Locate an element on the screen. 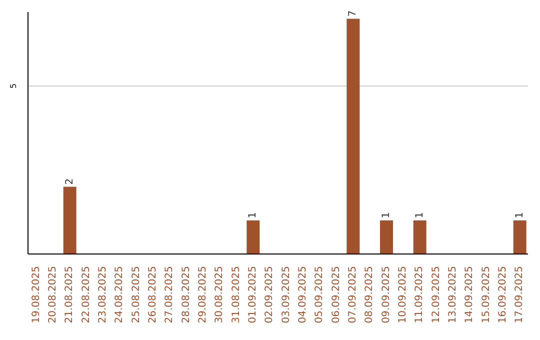 Image resolution: width=540 pixels, height=340 pixels. x-tick-label: 30.08.2025 is located at coordinates (220, 295).